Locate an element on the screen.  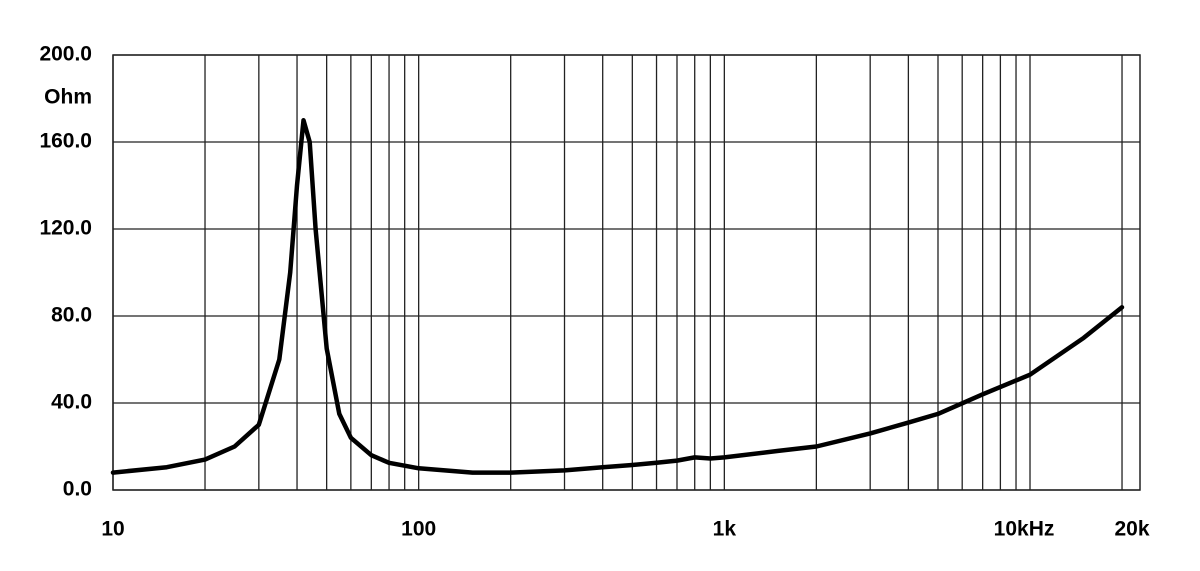
x-tick-label: 10 is located at coordinates (112, 529).